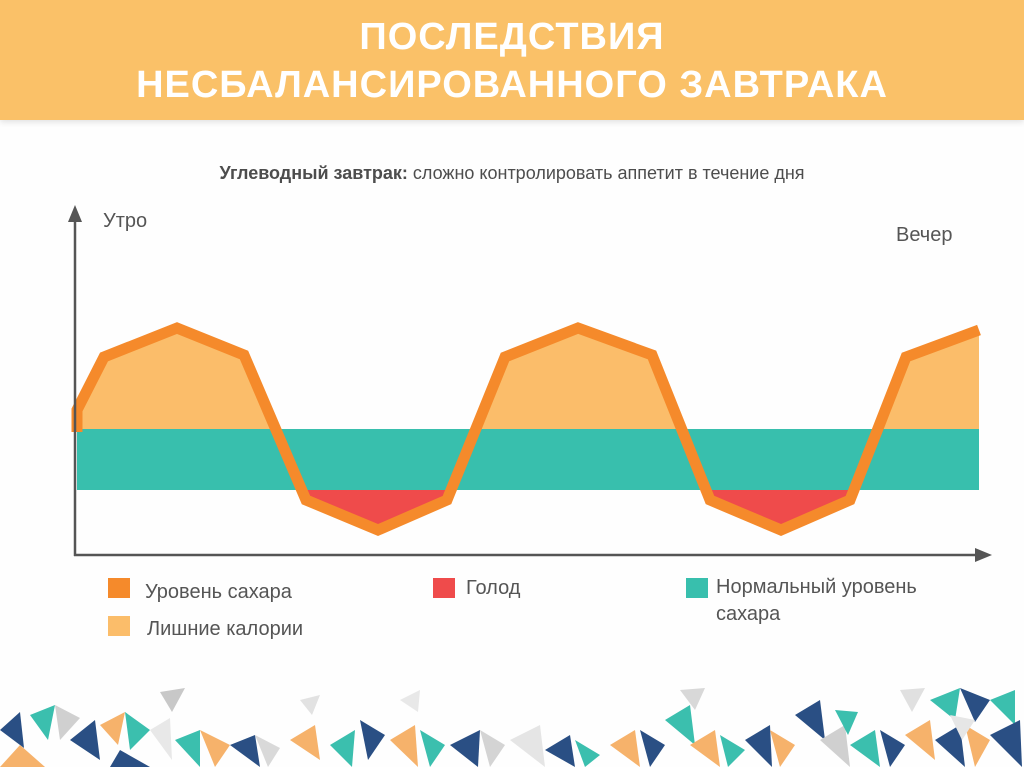 The image size is (1024, 767). Describe the element at coordinates (512, 37) in the screenshot. I see `title-line-1: ПОСЛЕДСТВИЯ` at that location.